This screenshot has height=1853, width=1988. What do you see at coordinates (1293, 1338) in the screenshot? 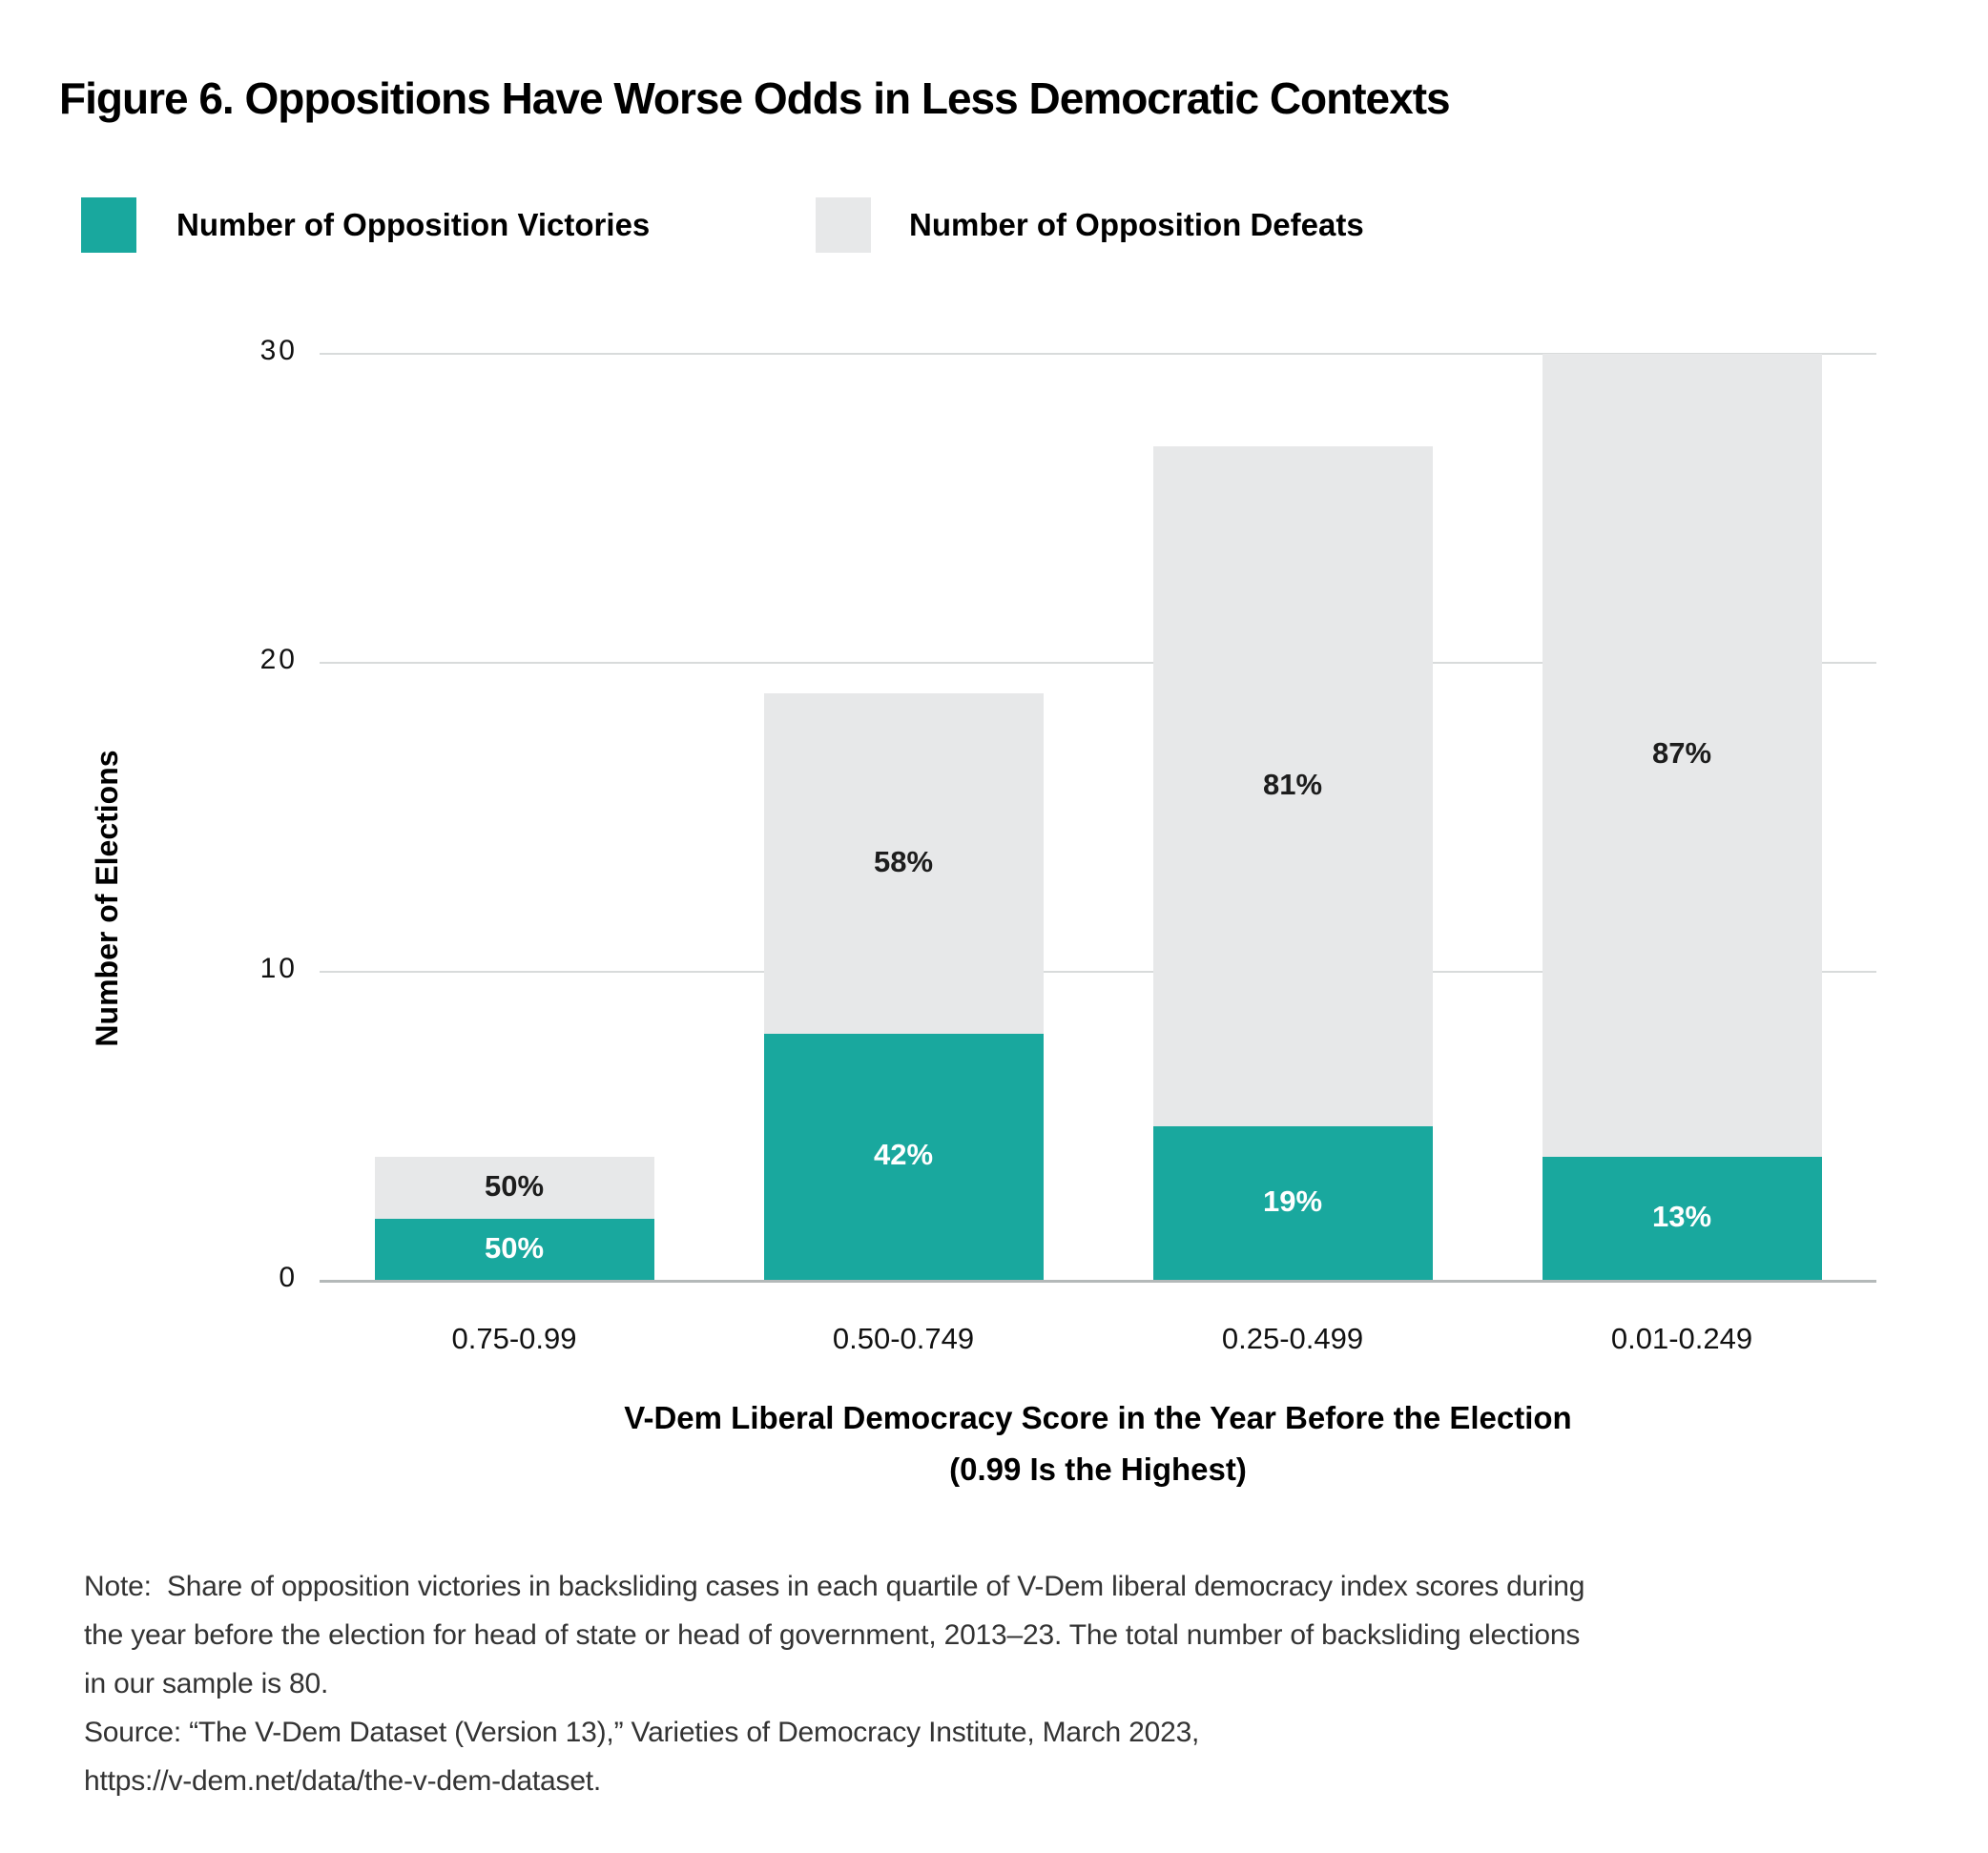
I see `x-tick-label-2: 0.25-0.499` at bounding box center [1293, 1338].